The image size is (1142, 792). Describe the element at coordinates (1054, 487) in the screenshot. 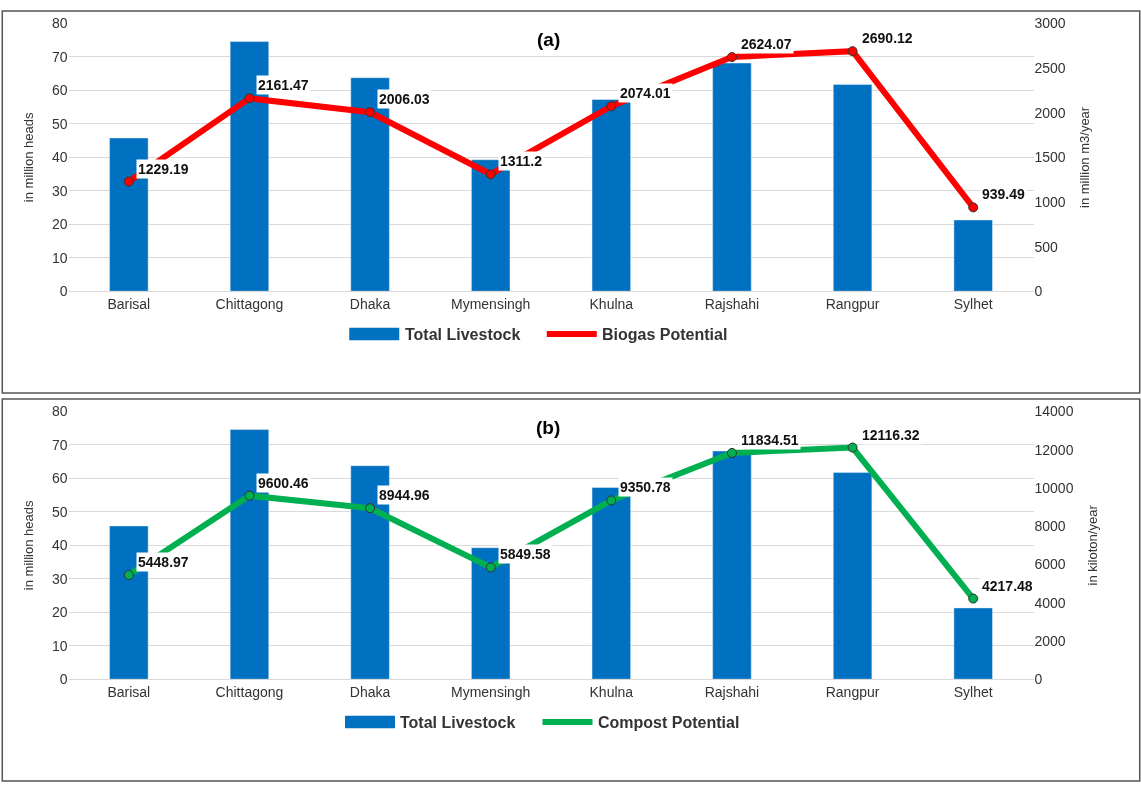

I see `y2-tick-label: 10000` at that location.